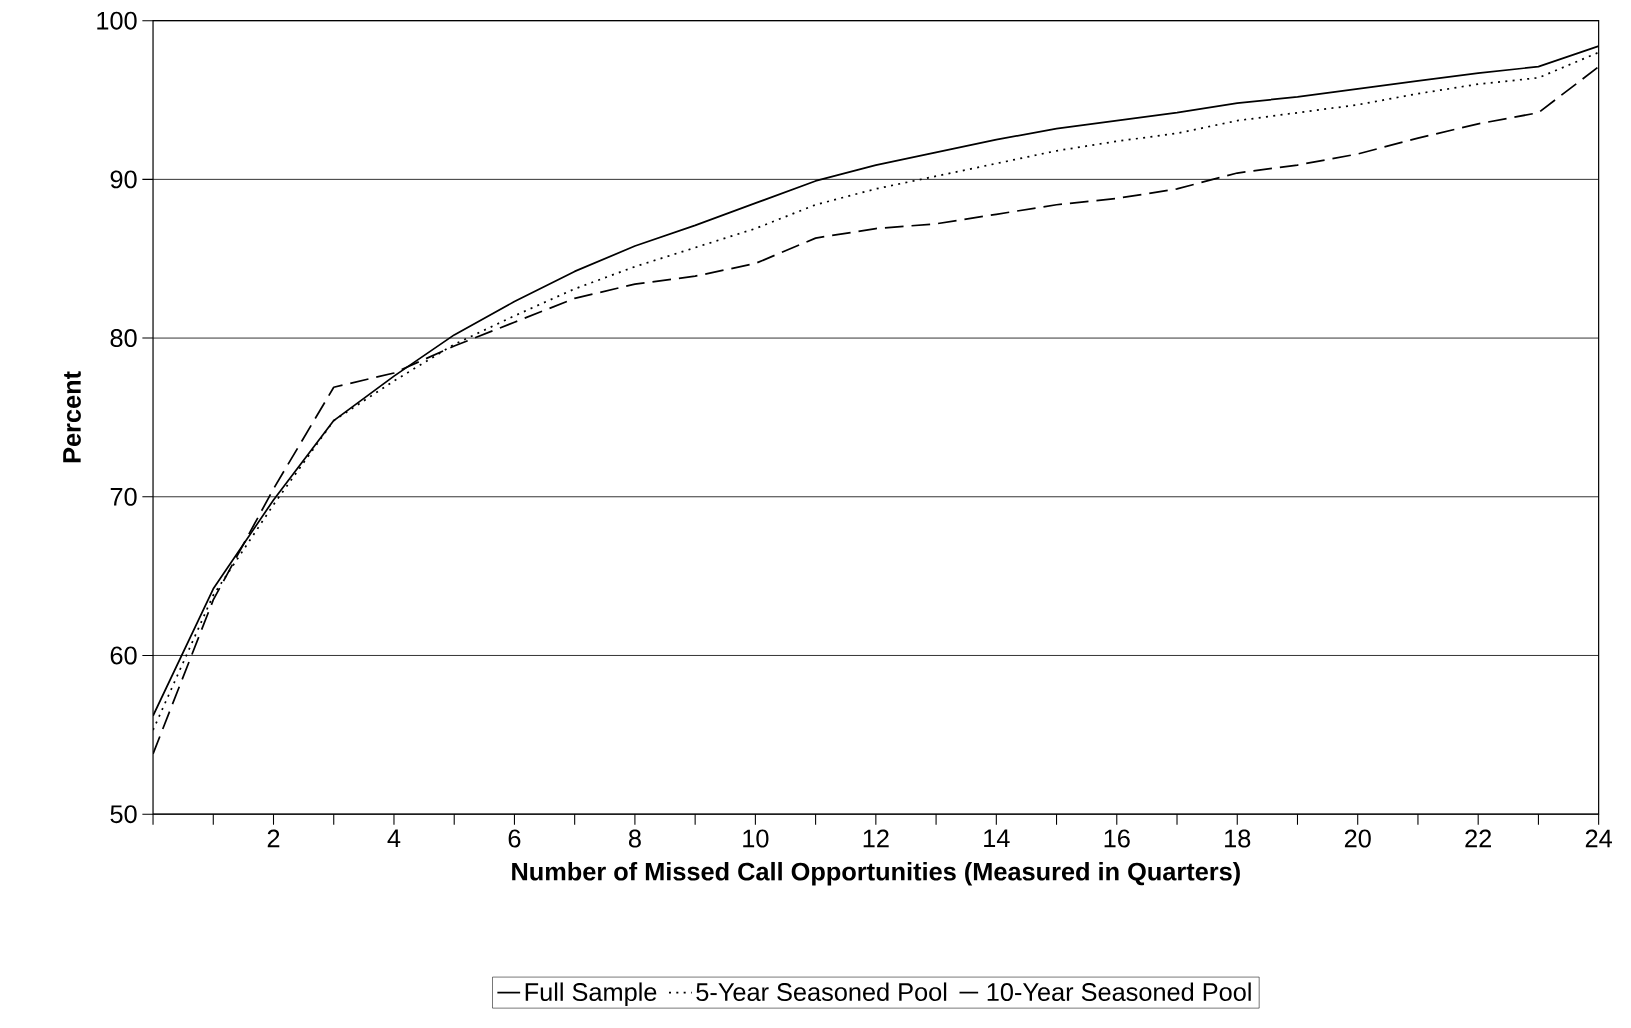  Describe the element at coordinates (756, 838) in the screenshot. I see `x-tick-label: 10` at that location.